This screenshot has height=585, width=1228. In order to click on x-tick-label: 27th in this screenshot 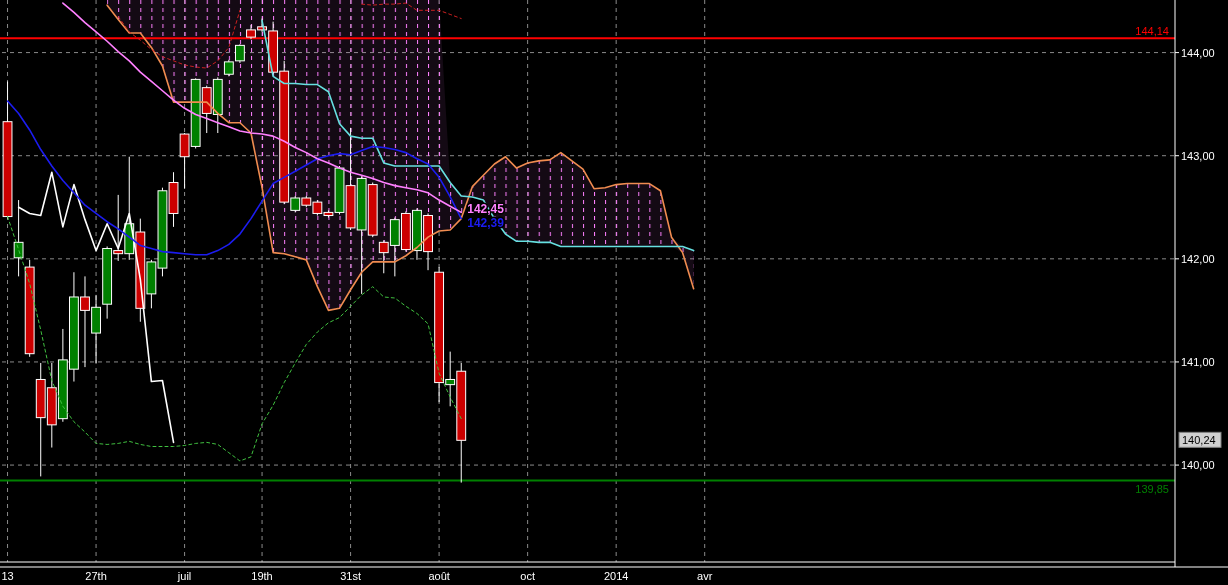, I will do `click(96, 576)`.